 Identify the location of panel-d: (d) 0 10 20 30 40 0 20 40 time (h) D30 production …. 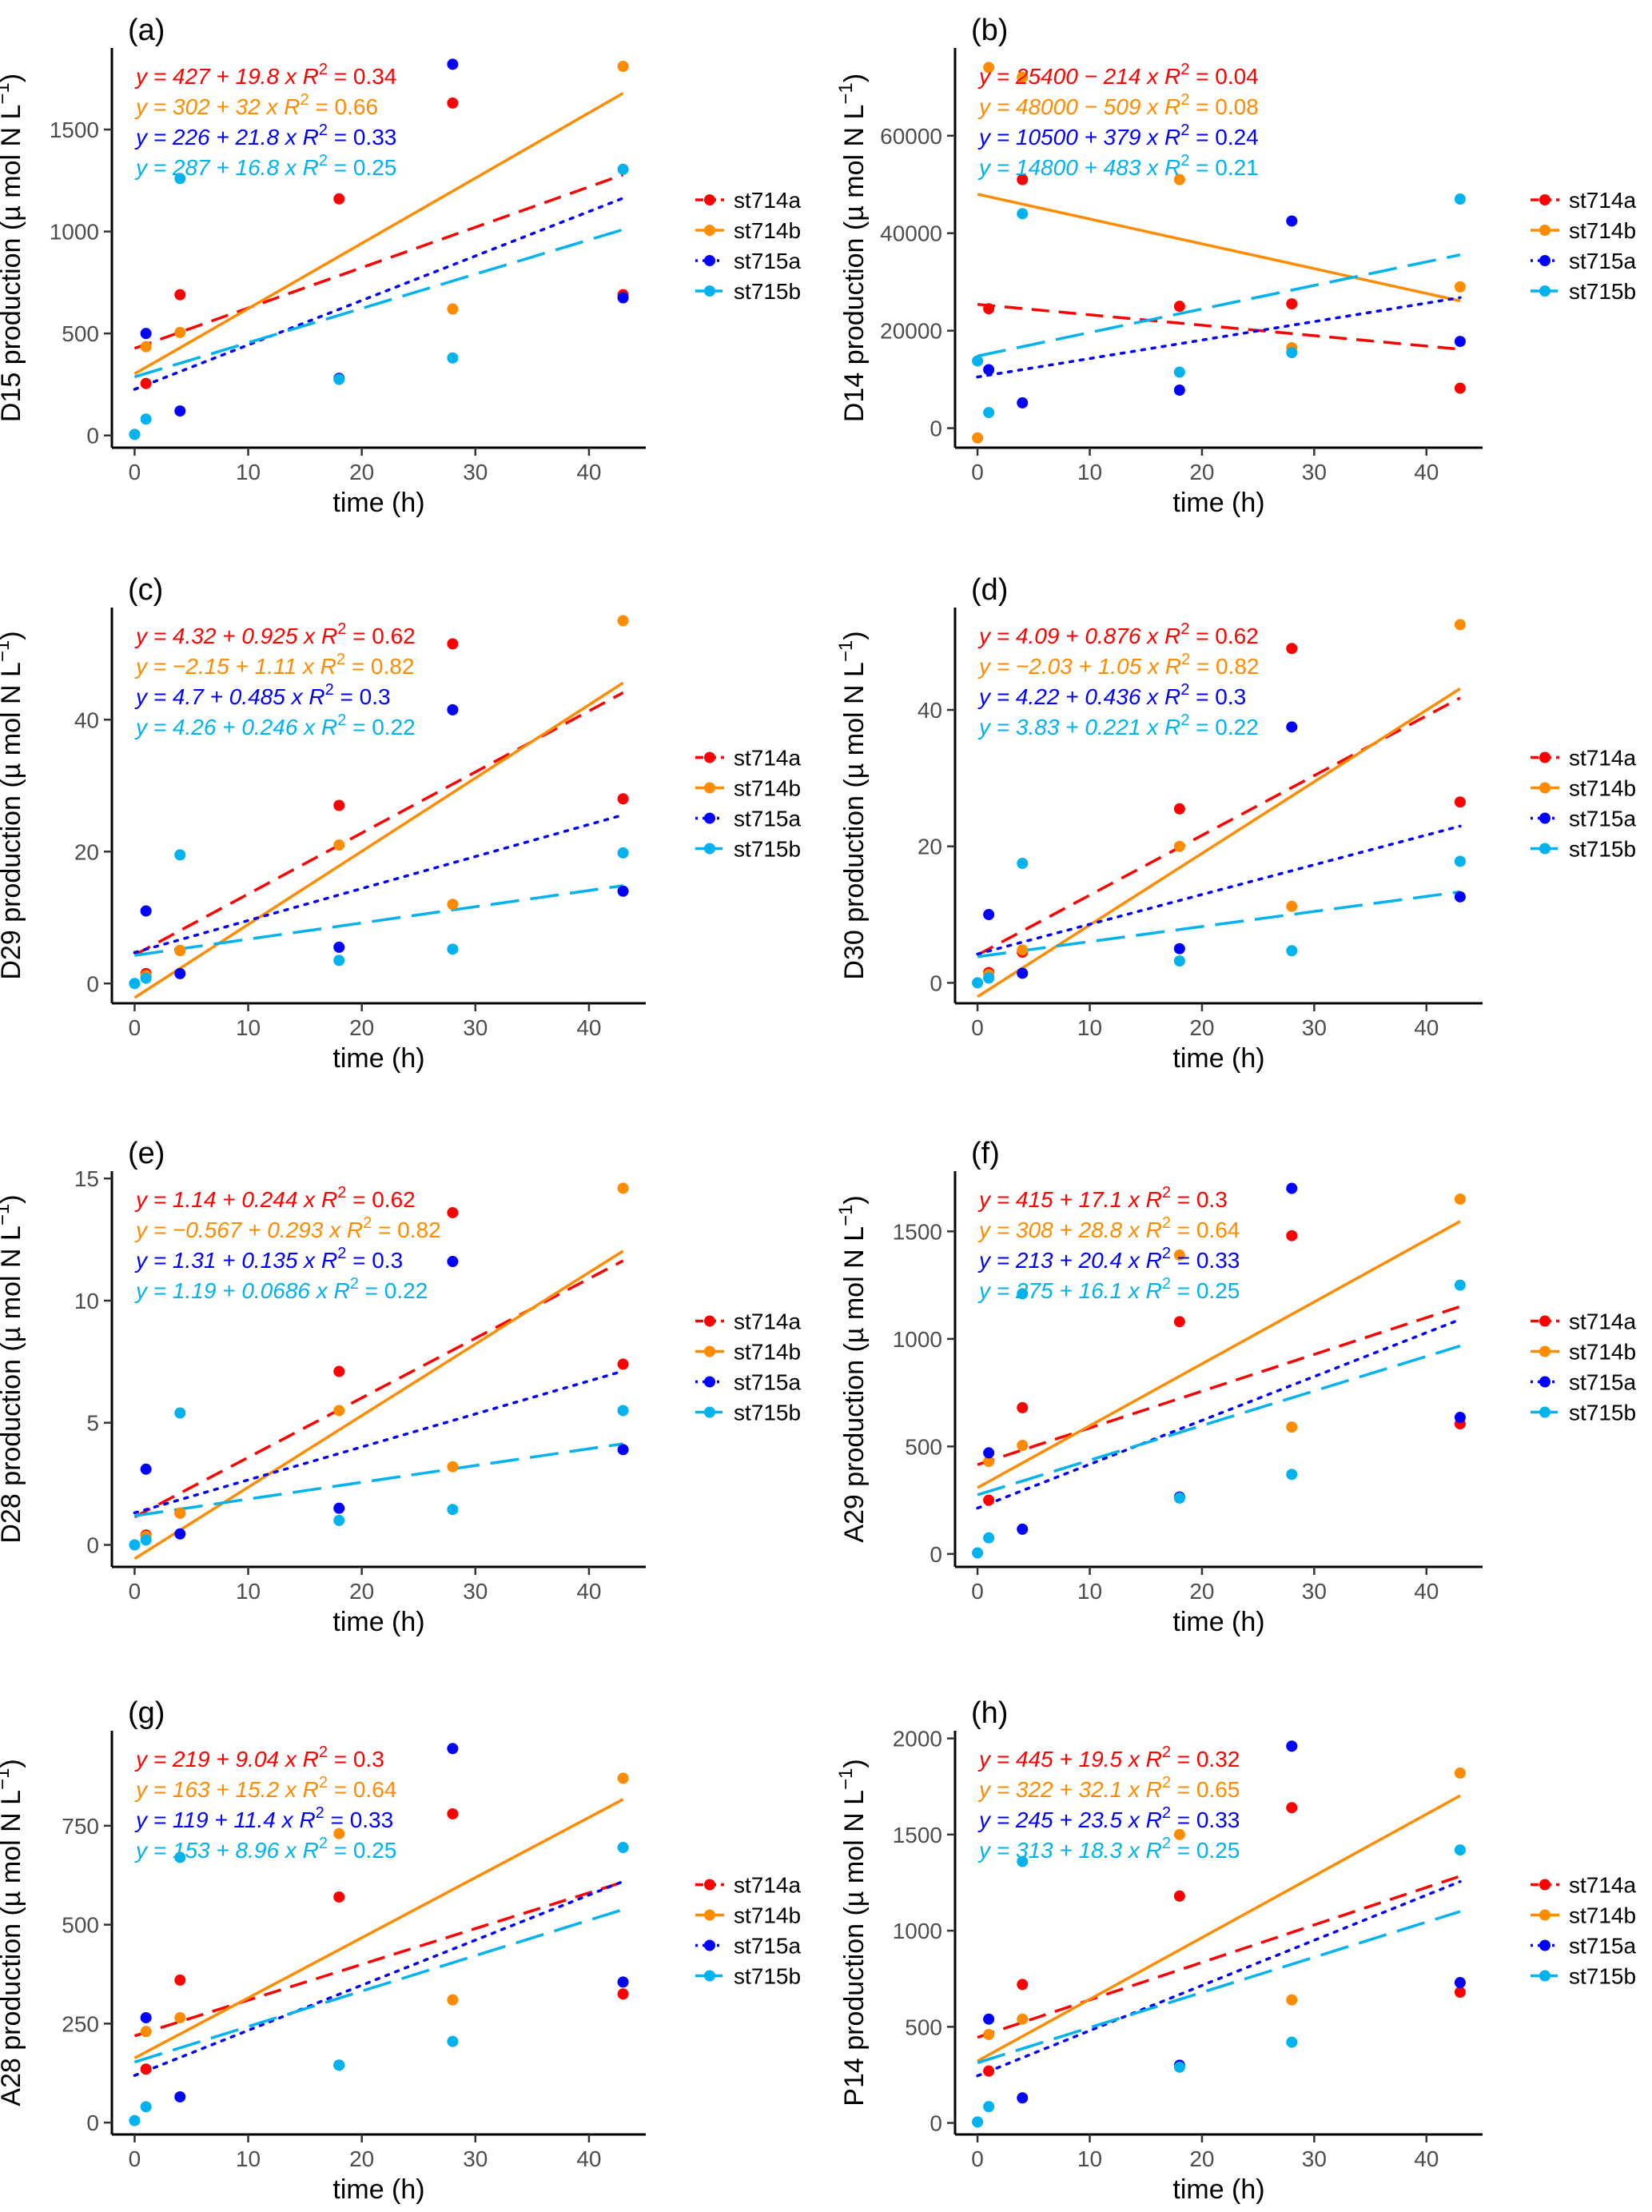
(1235, 823).